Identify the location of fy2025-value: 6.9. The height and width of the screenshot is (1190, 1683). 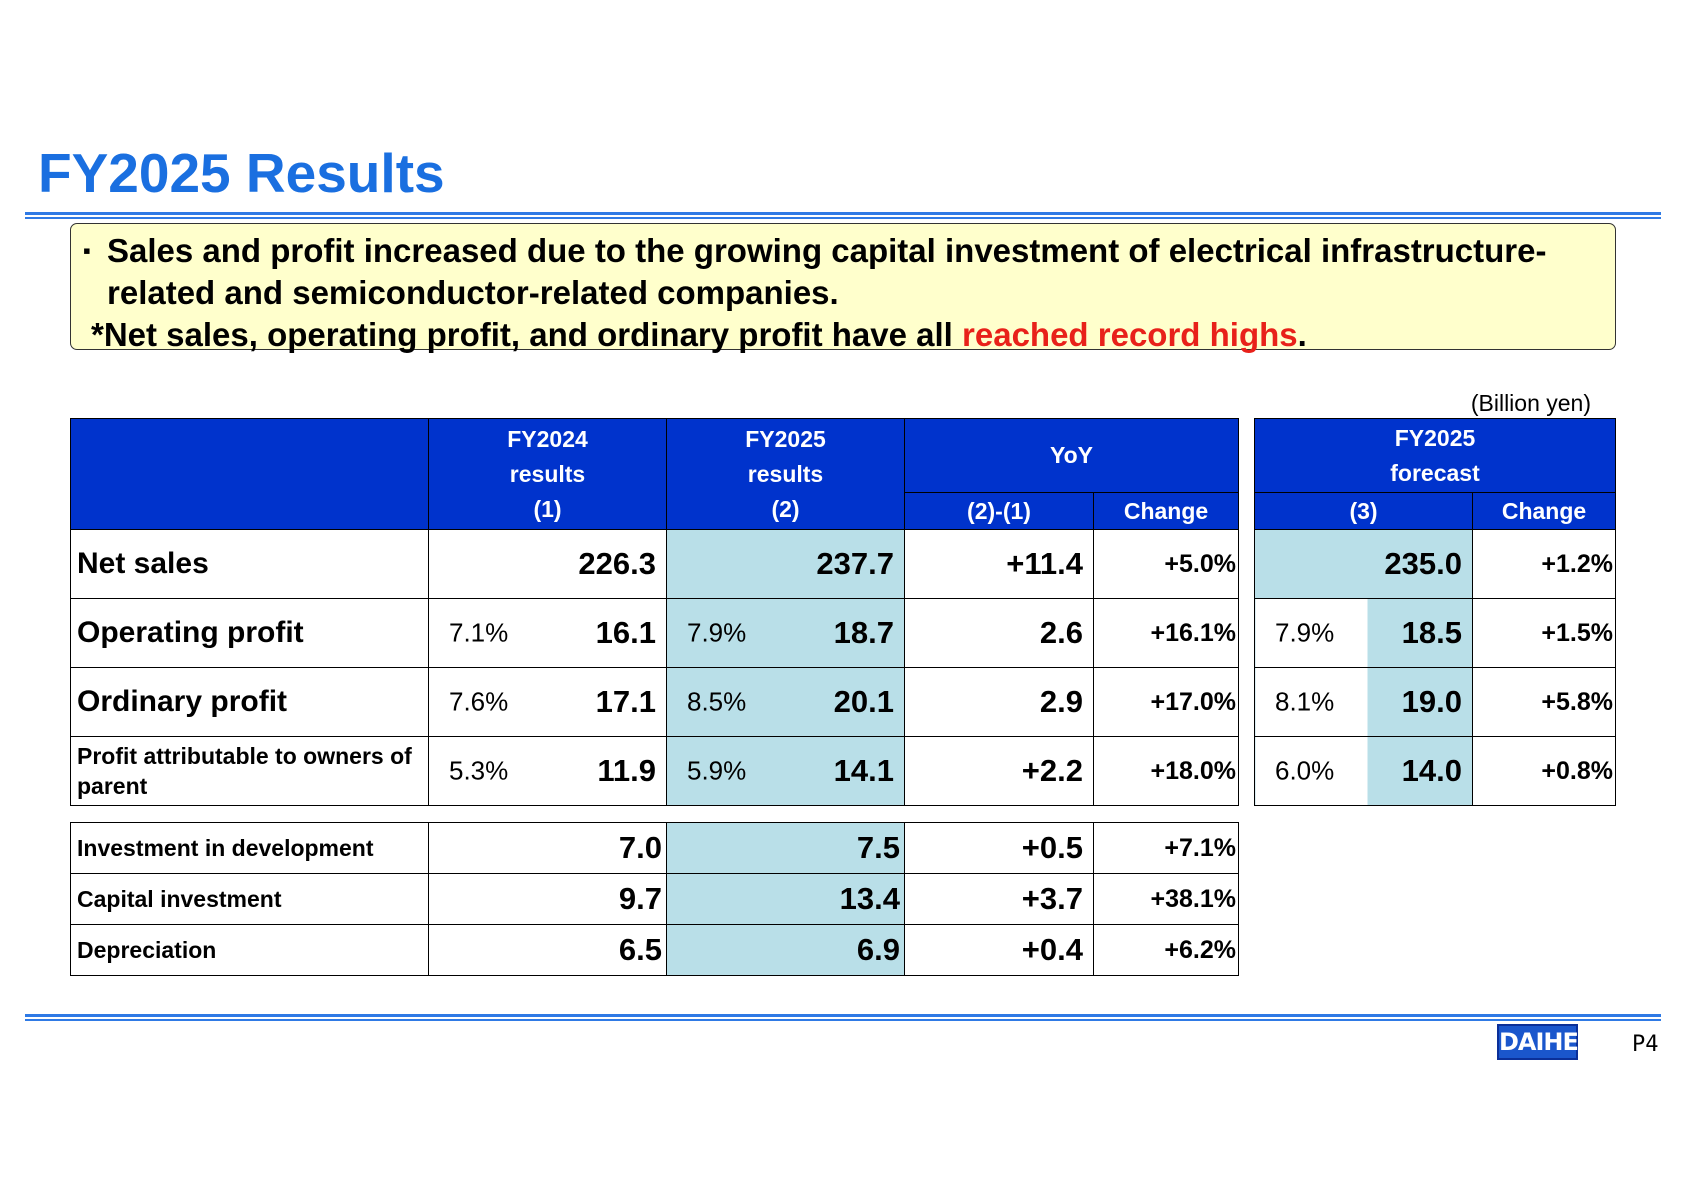
(878, 949).